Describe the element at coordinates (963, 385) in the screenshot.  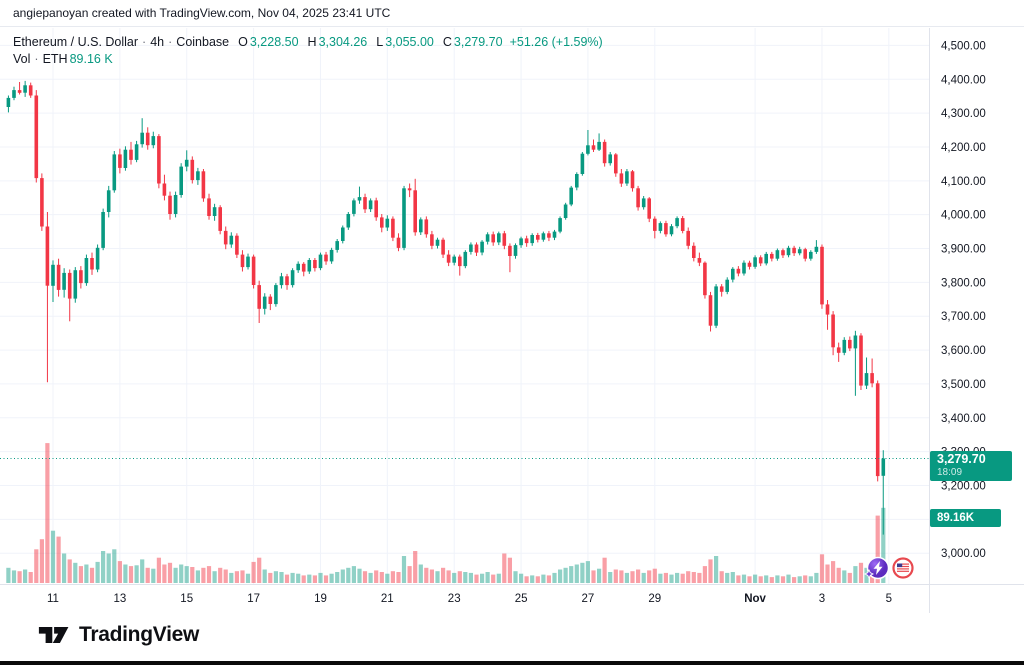
I see `price-tick-label: 3,500.00` at that location.